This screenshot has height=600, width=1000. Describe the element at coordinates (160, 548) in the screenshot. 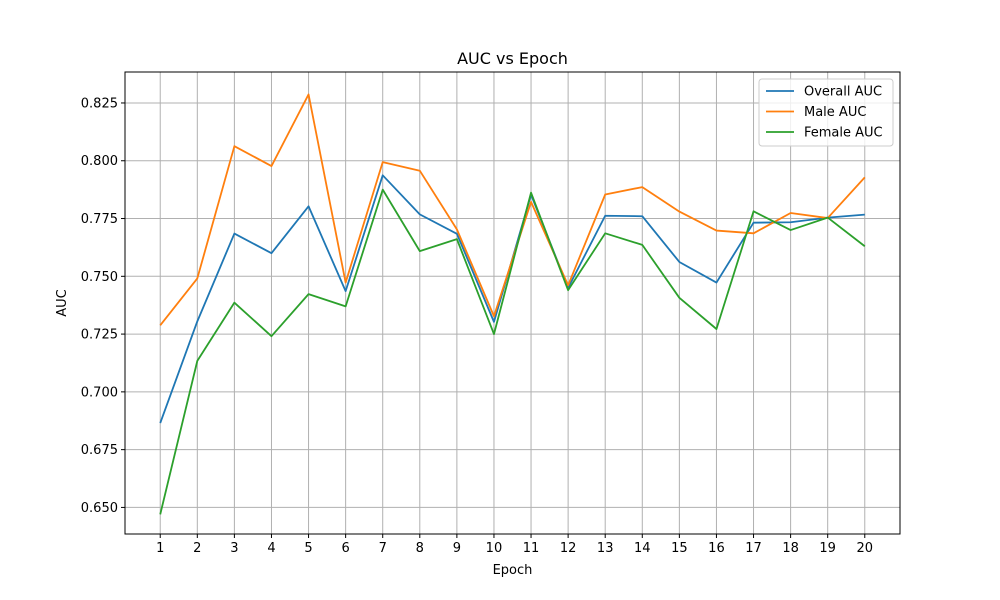

I see `x-tick-label: 1` at that location.